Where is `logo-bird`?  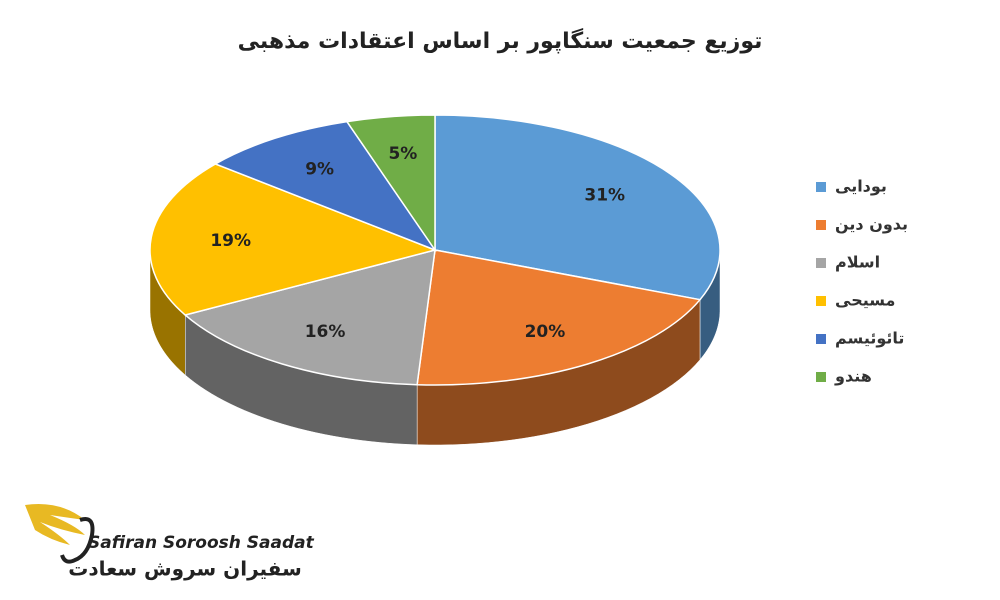 logo-bird is located at coordinates (77, 540).